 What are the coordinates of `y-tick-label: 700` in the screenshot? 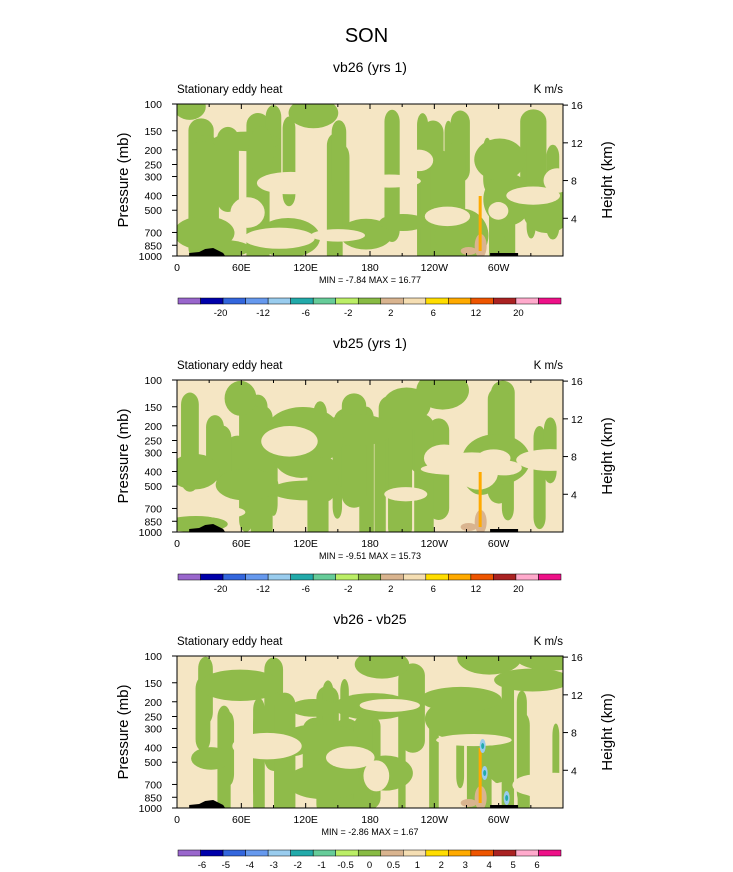 It's located at (153, 509).